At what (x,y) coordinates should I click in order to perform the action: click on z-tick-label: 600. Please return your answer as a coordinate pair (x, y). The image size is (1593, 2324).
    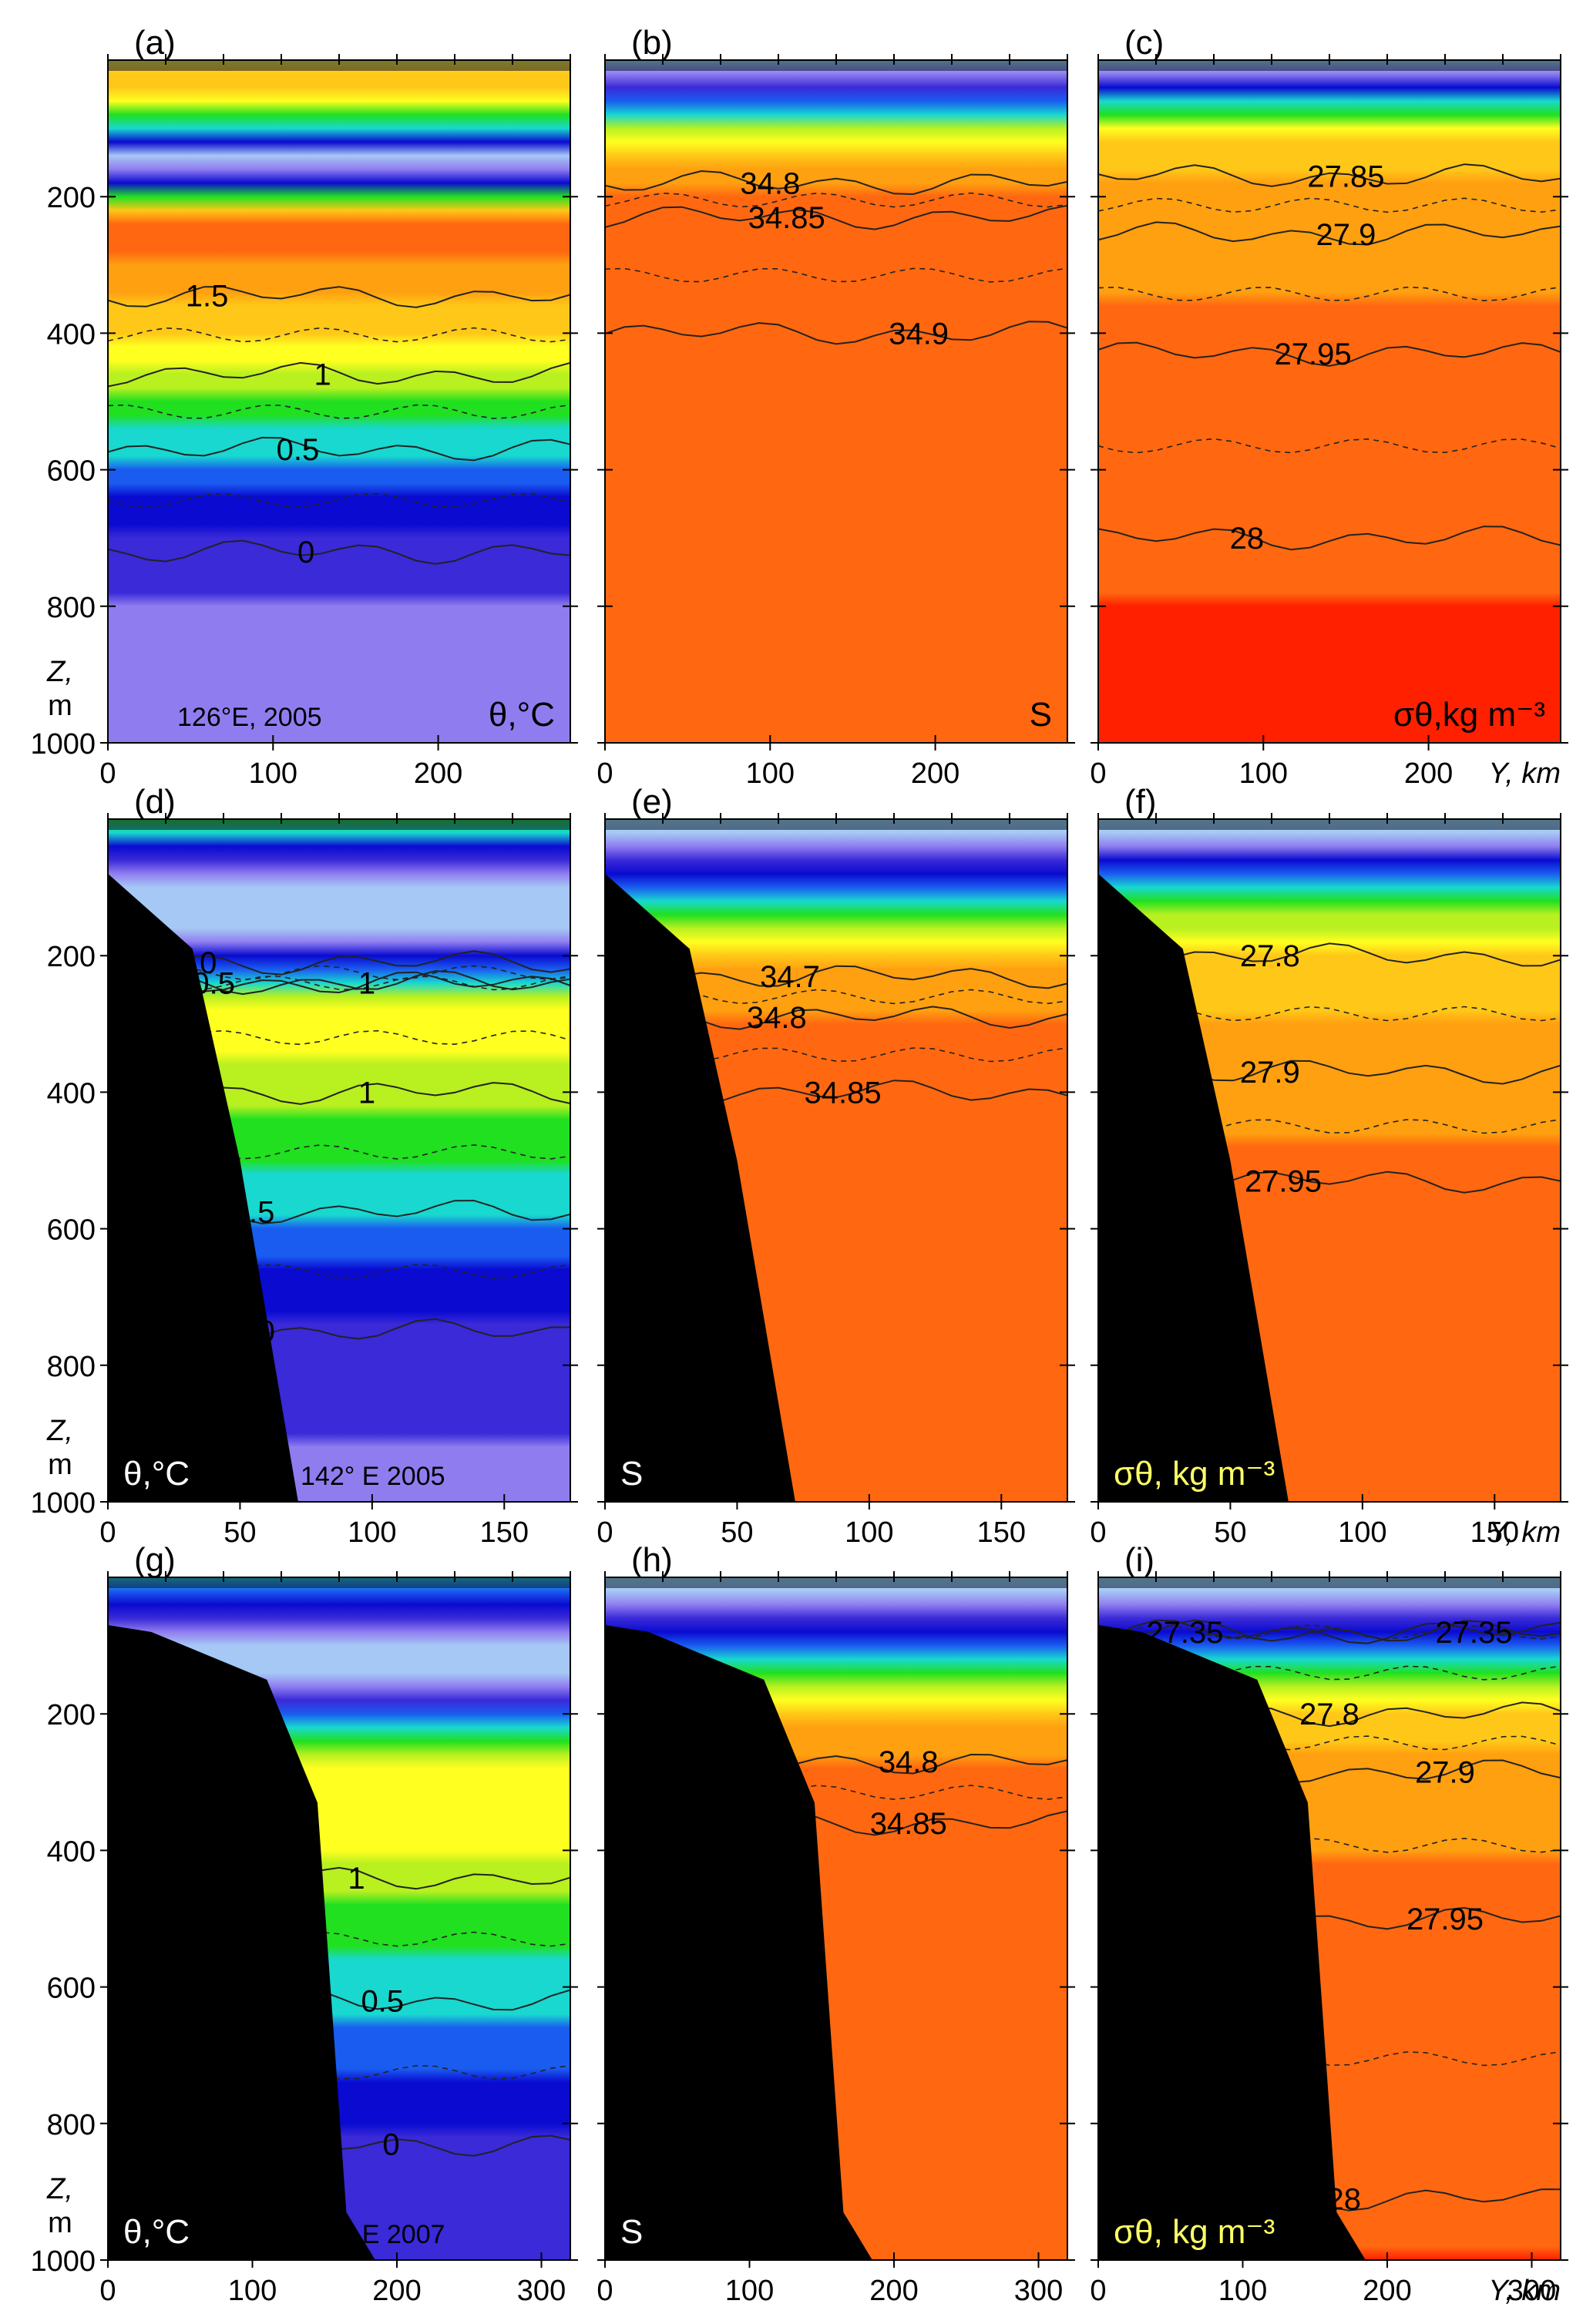
    Looking at the image, I should click on (71, 1989).